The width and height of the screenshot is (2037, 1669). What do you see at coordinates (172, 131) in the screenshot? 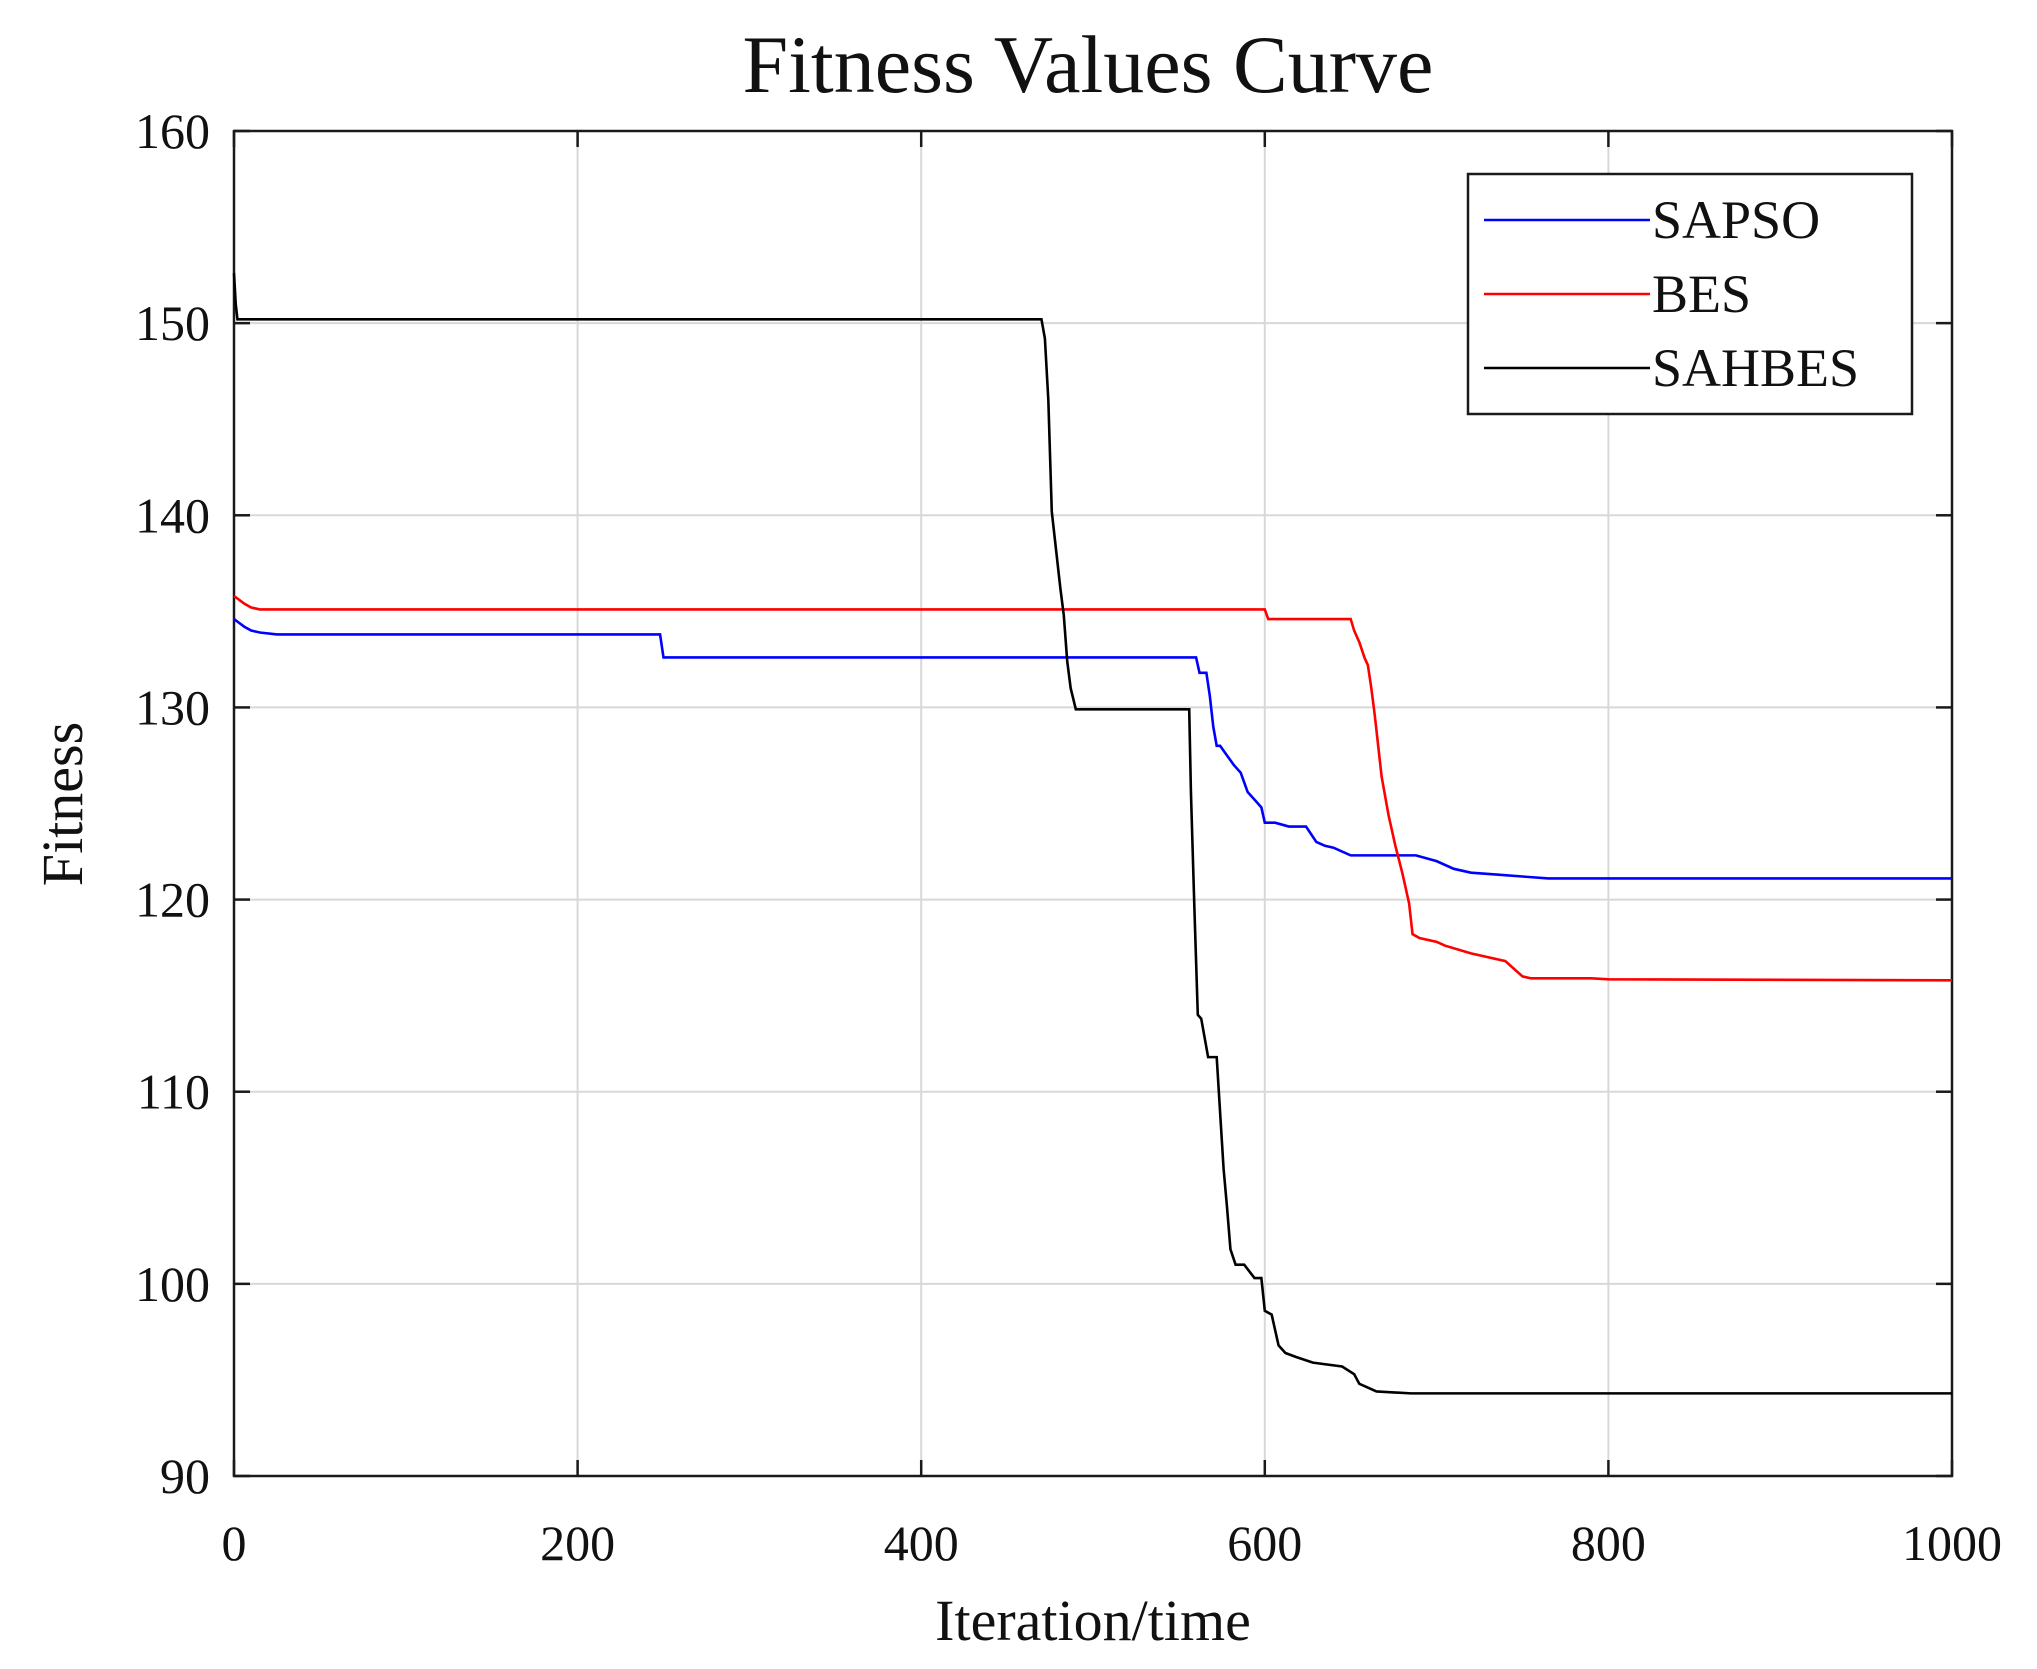
I see `y-tick-label: 160` at bounding box center [172, 131].